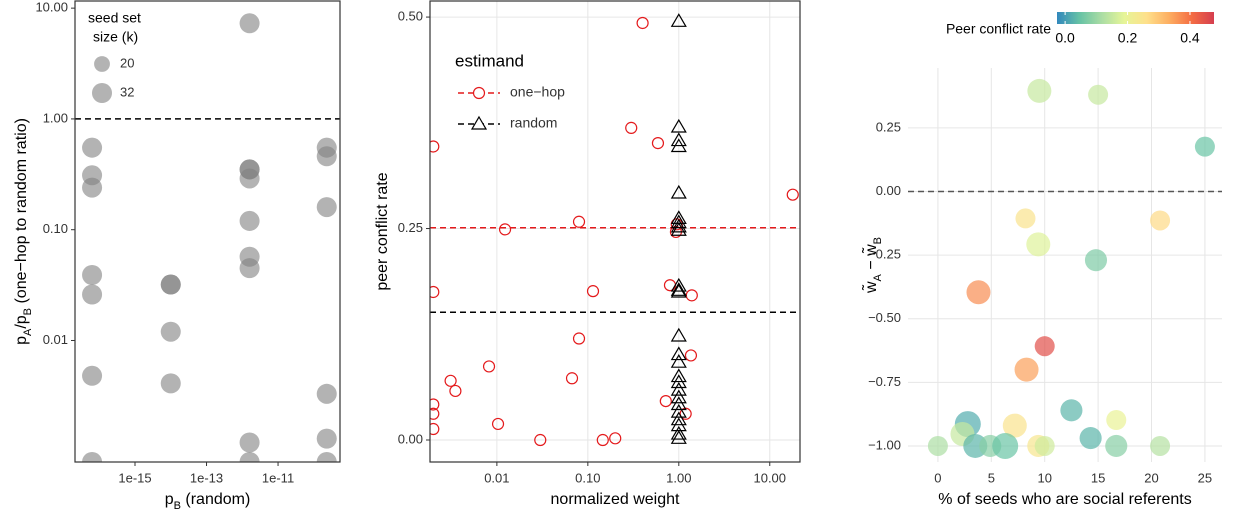  I want to click on y-tick-label: 0.50, so click(410, 16).